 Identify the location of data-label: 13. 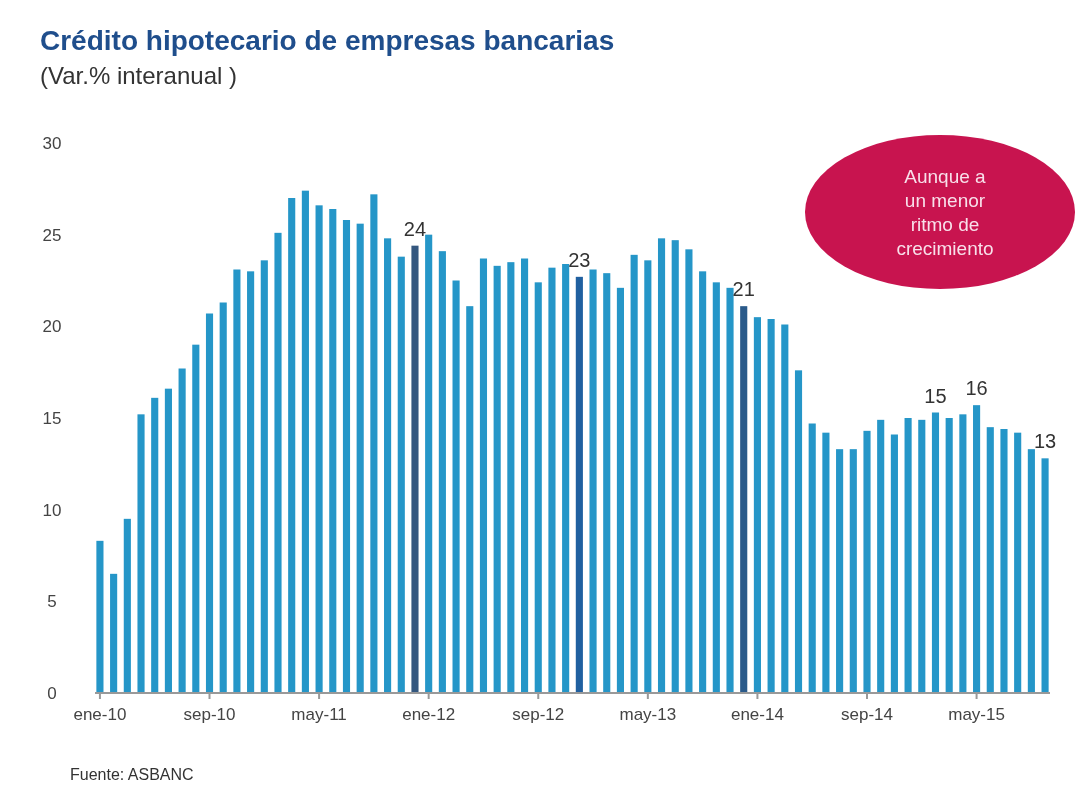
(1045, 441).